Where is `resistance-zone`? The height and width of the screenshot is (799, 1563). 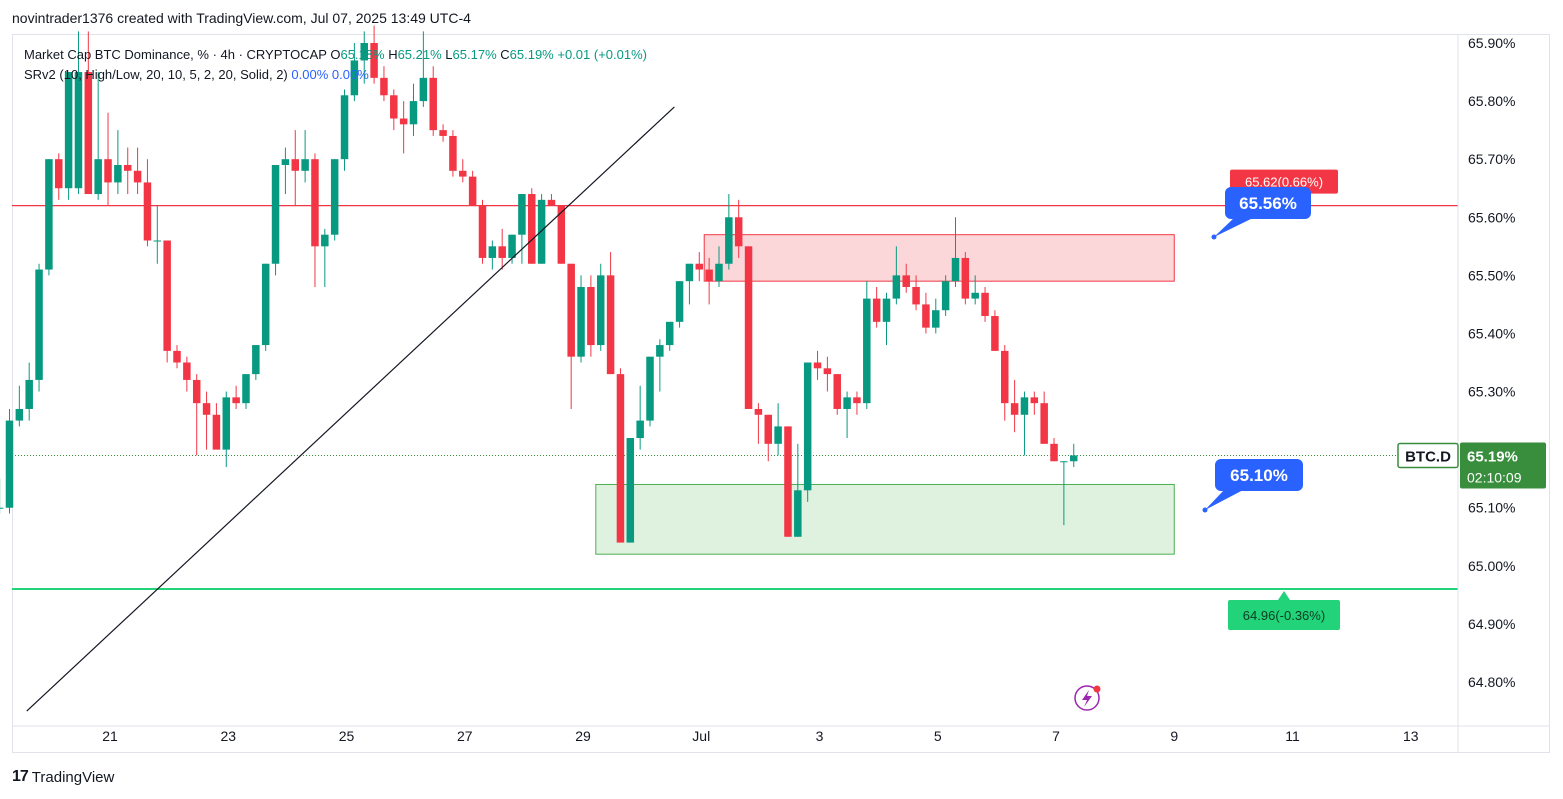 resistance-zone is located at coordinates (939, 258).